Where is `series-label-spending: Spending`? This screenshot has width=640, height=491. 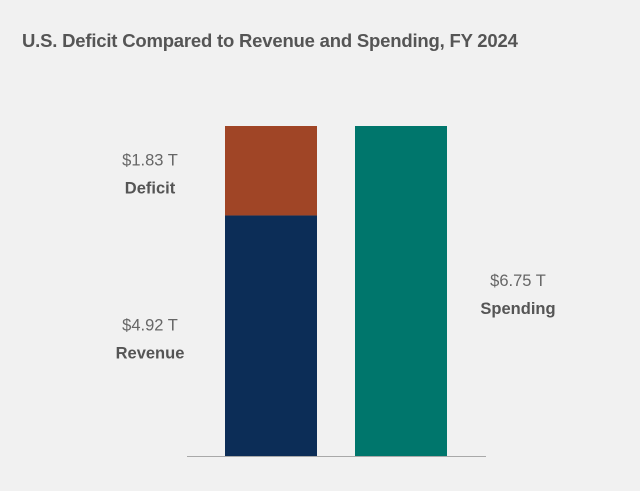 series-label-spending: Spending is located at coordinates (517, 309).